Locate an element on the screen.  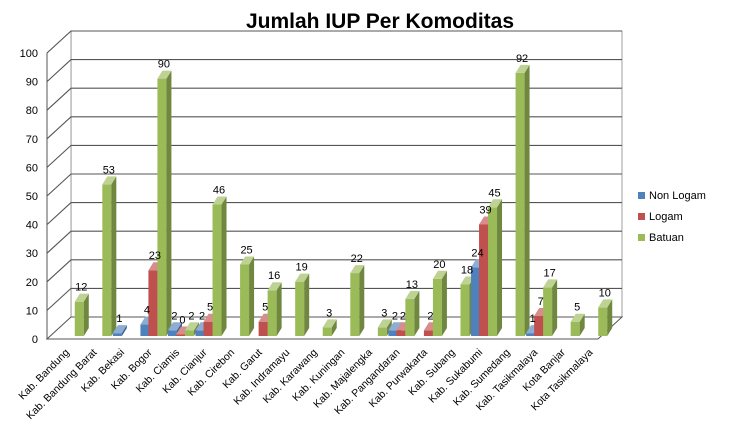
chart-title: Jumlah IUP Per Komoditas is located at coordinates (380, 21).